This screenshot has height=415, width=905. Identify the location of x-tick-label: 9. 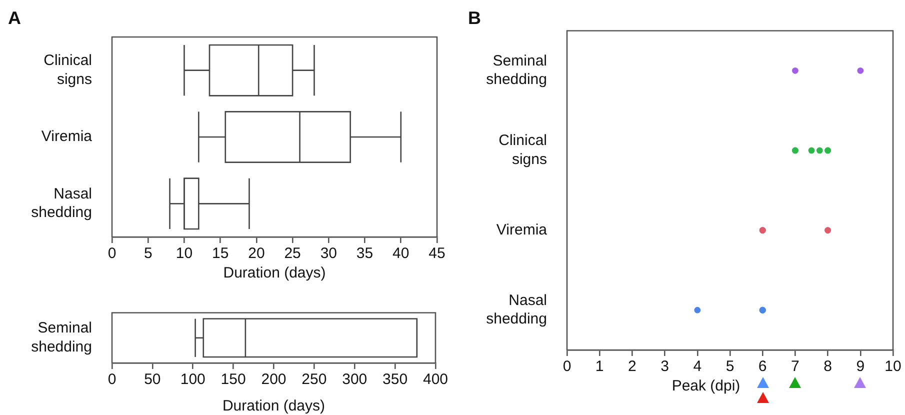
(860, 367).